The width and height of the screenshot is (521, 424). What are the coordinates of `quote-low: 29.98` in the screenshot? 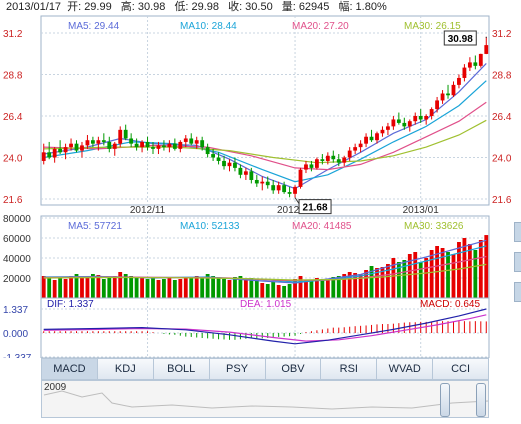 It's located at (205, 7).